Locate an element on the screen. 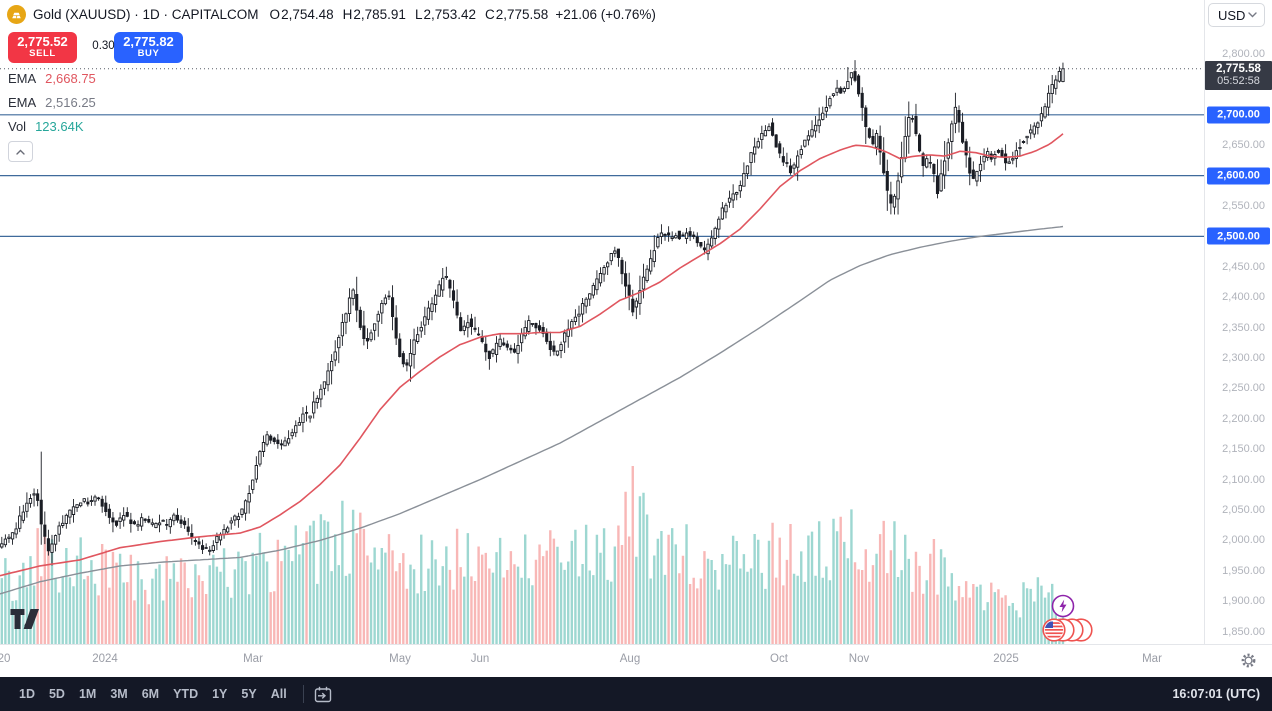 The image size is (1272, 711). price-axis-label: 2,100.00 is located at coordinates (1243, 479).